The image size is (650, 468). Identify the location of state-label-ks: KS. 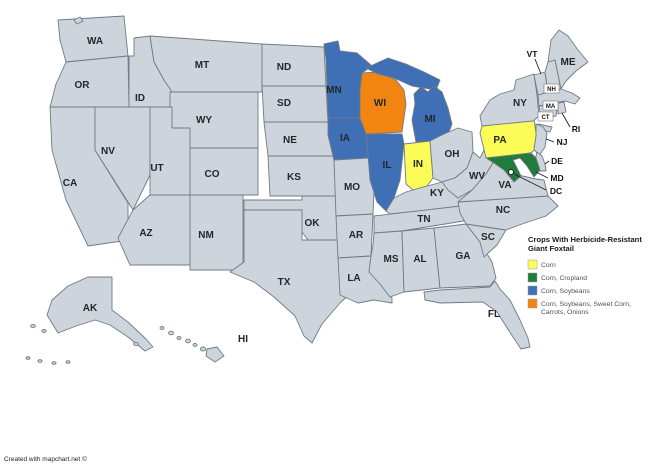
(294, 177).